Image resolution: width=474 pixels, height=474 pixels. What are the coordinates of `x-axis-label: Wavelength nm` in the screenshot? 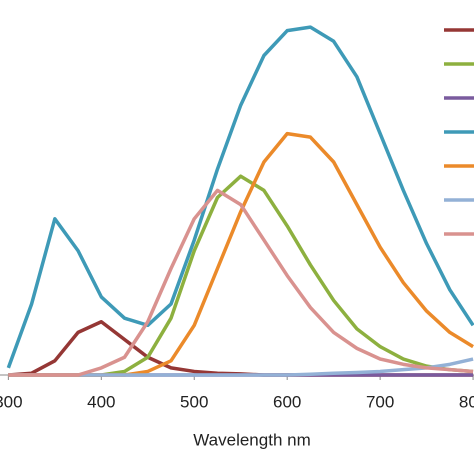 It's located at (251, 439).